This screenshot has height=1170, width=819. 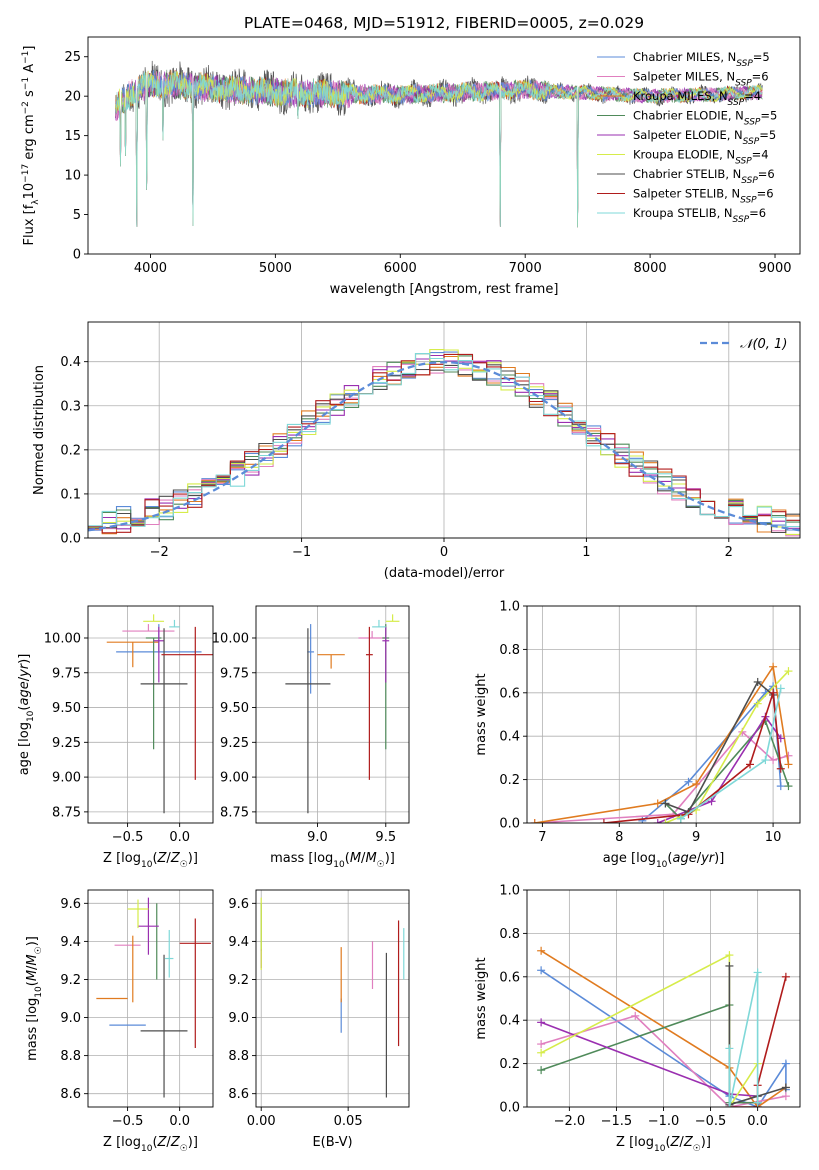 I want to click on age_vs_Z-plot-area, so click(x=159, y=714).